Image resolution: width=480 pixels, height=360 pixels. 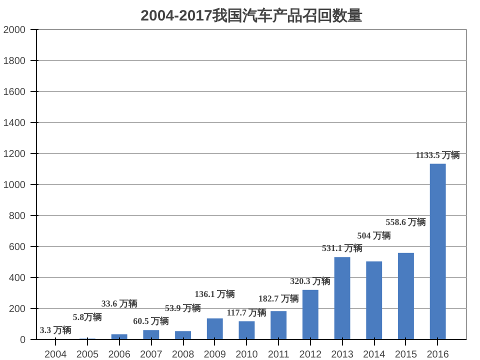 What do you see at coordinates (119, 303) in the screenshot?
I see `data-label: 33.6 万辆` at bounding box center [119, 303].